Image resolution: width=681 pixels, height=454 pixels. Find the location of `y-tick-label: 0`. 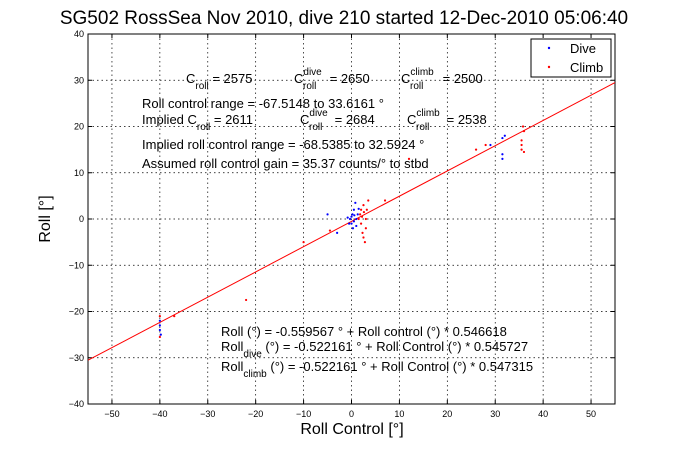

y-tick-label: 0 is located at coordinates (81, 219).